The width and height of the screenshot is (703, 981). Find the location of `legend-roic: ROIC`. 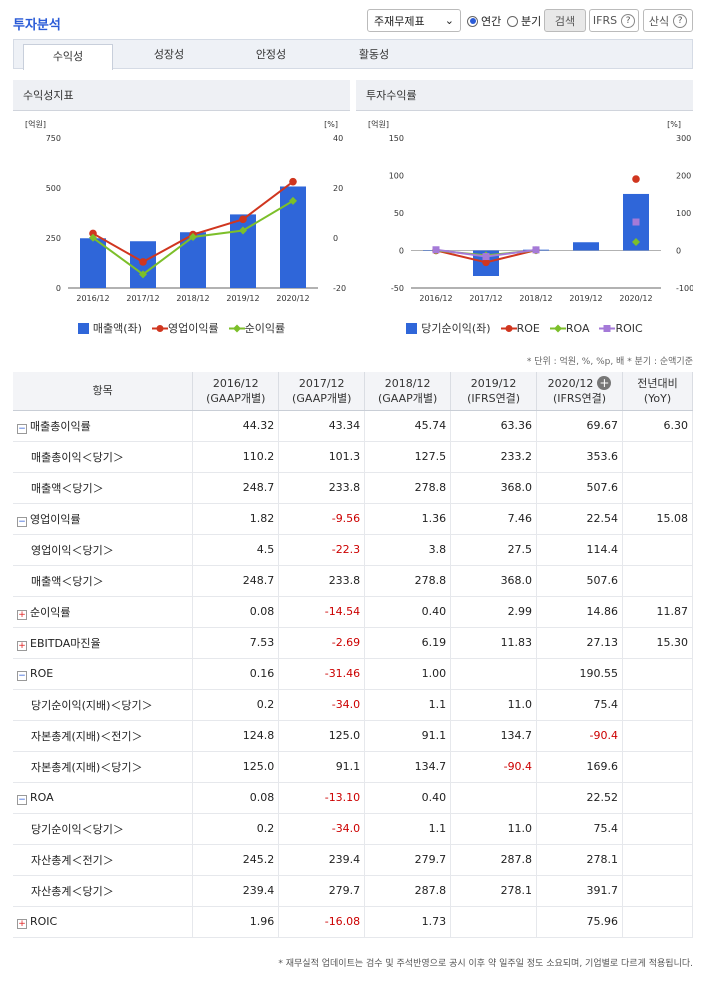

legend-roic: ROIC is located at coordinates (621, 328).